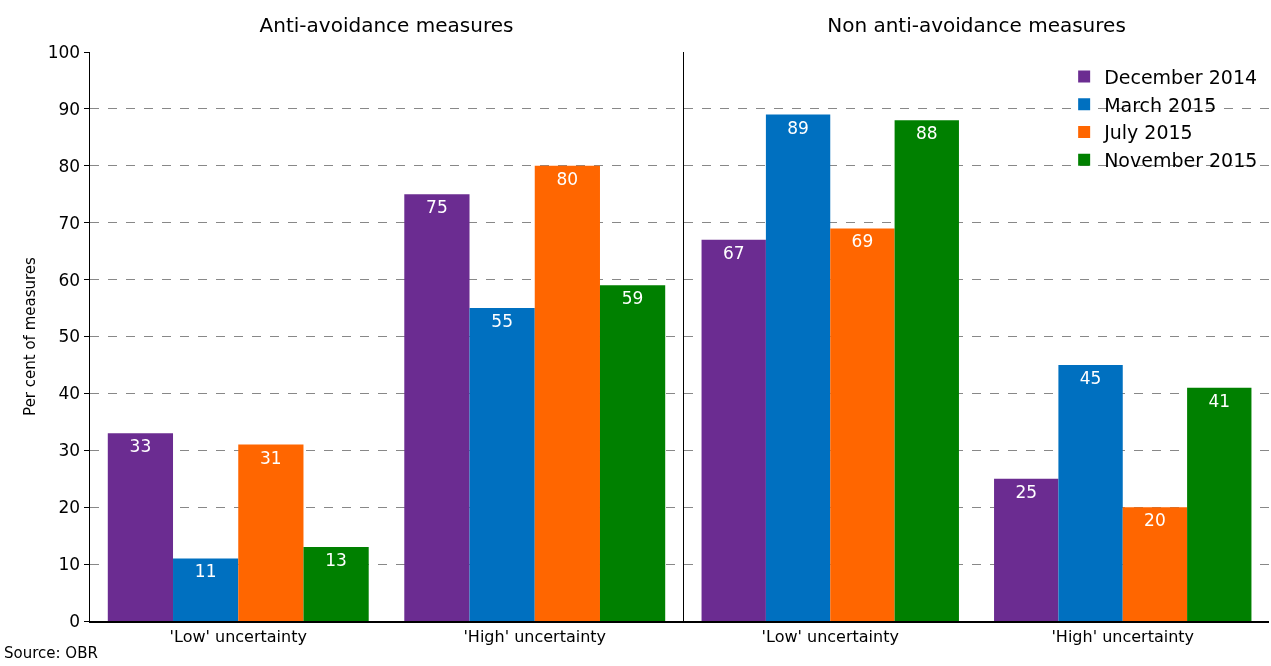 Image resolution: width=1271 pixels, height=666 pixels. Describe the element at coordinates (30, 336) in the screenshot. I see `y-axis-title: Per cent of measures` at that location.